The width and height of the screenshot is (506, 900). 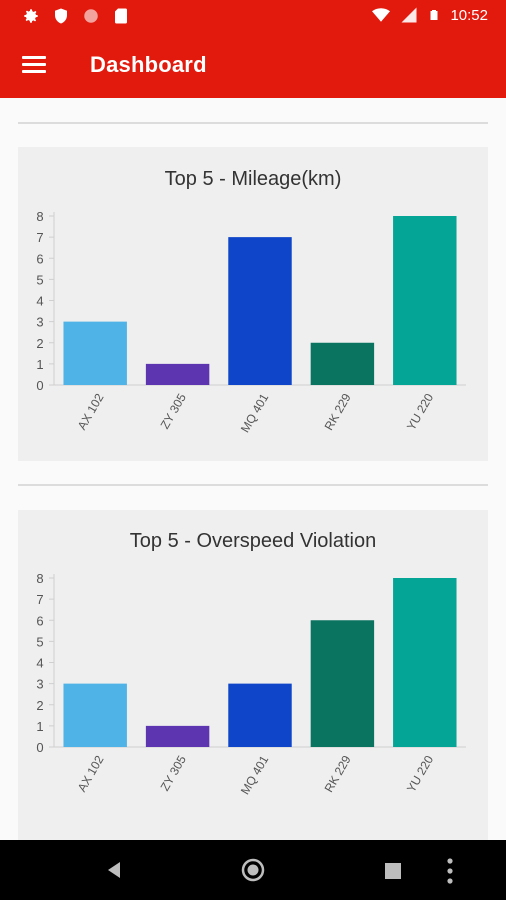 I want to click on more-icon, so click(x=450, y=871).